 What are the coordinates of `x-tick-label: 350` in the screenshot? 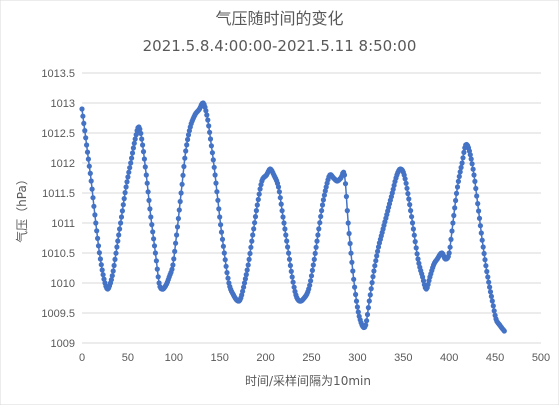 It's located at (403, 358).